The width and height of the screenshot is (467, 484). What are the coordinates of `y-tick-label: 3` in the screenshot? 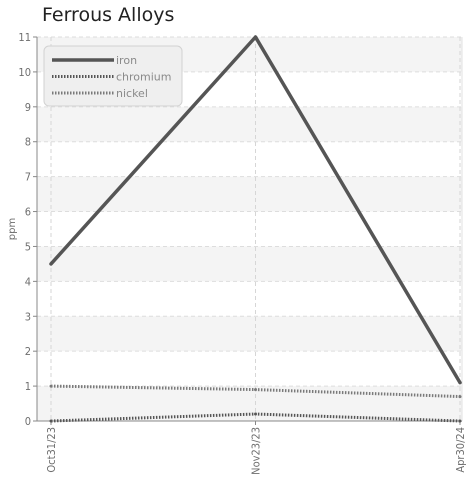 It's located at (28, 316).